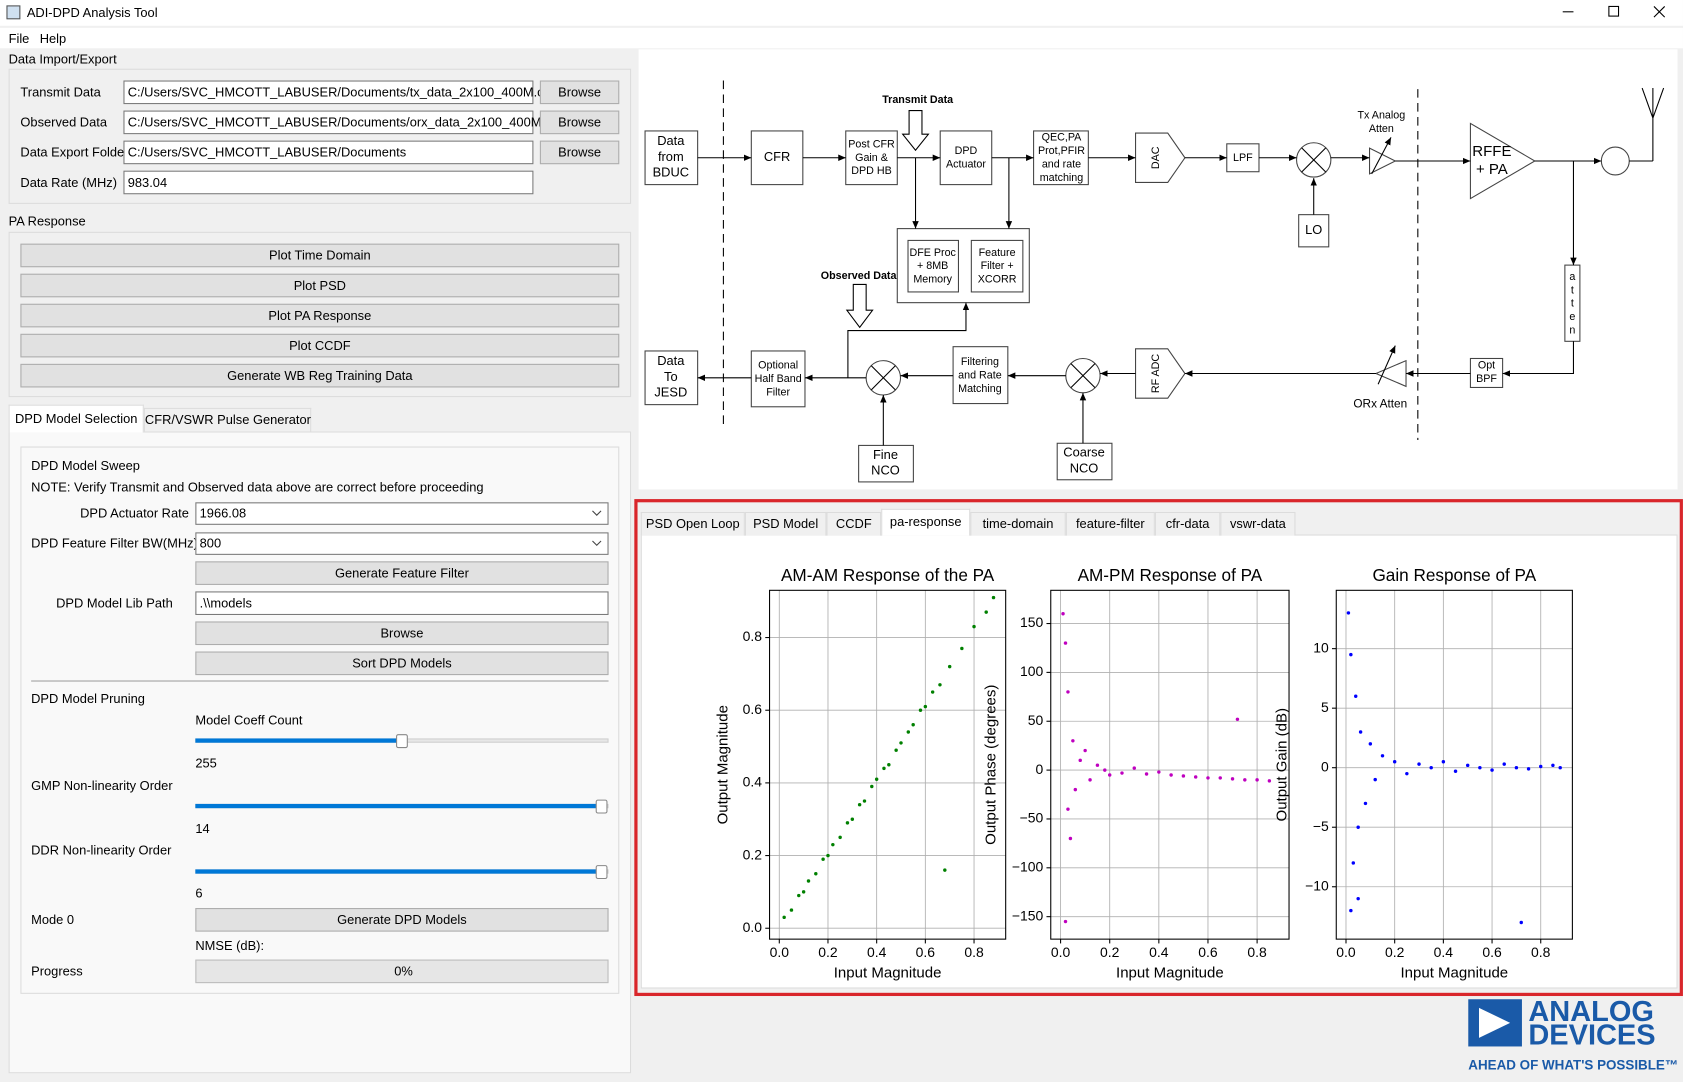 Image resolution: width=1683 pixels, height=1082 pixels. Describe the element at coordinates (1187, 523) in the screenshot. I see `plot-tab: cfr-data` at that location.